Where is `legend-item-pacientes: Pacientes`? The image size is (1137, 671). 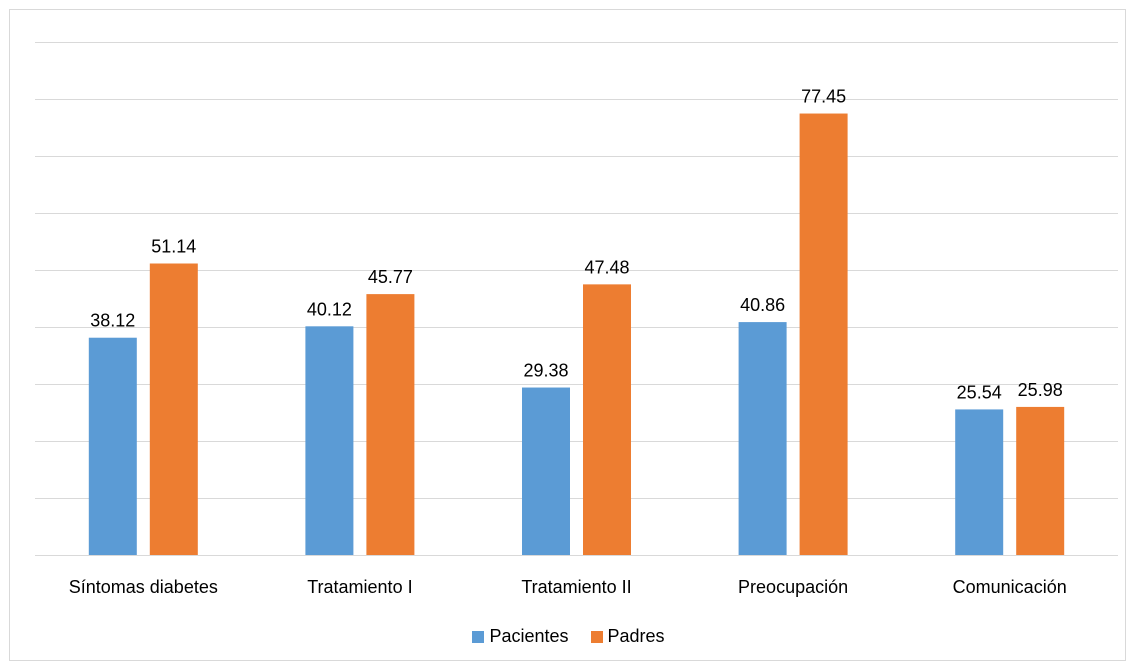
legend-item-pacientes: Pacientes is located at coordinates (520, 636).